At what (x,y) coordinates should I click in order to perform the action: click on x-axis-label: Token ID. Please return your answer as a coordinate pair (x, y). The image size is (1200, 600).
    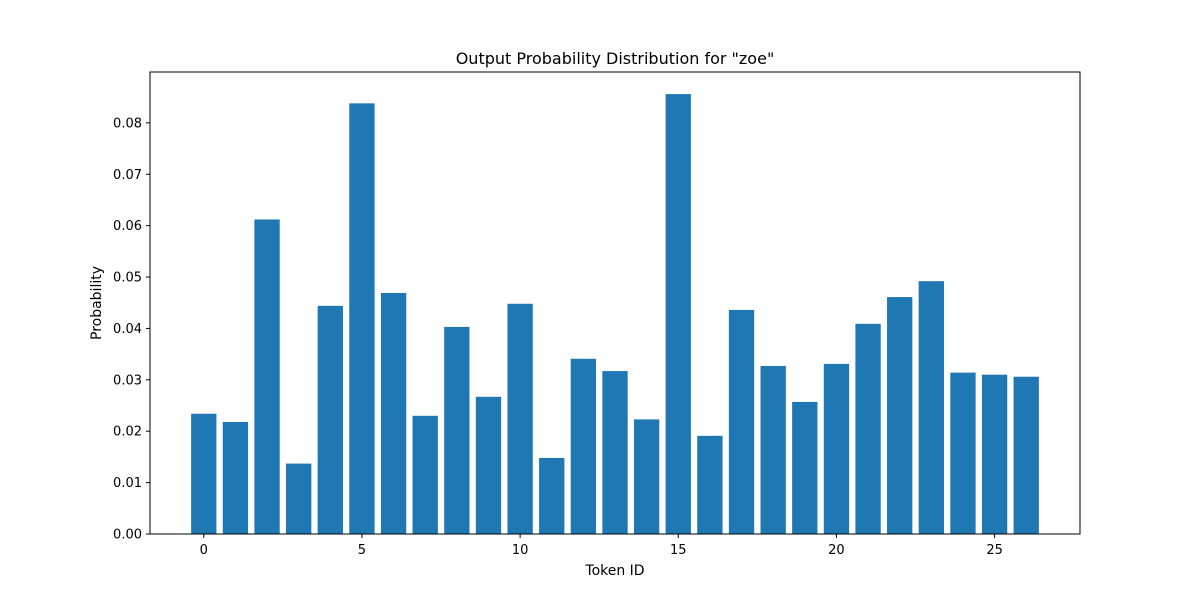
    Looking at the image, I should click on (614, 571).